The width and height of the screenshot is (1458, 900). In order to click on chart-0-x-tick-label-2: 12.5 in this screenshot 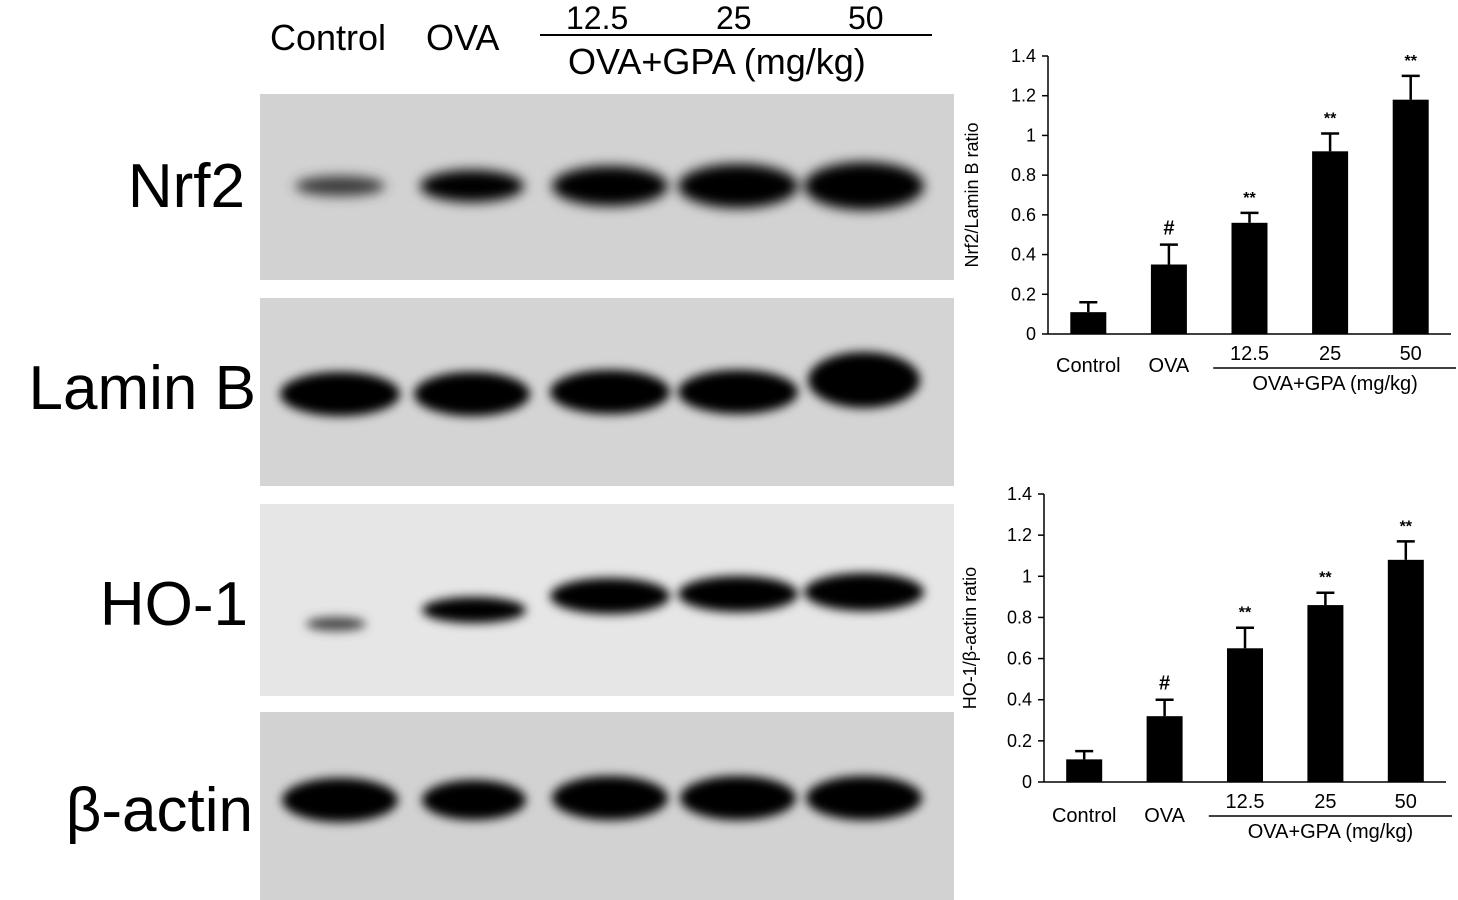, I will do `click(1249, 354)`.